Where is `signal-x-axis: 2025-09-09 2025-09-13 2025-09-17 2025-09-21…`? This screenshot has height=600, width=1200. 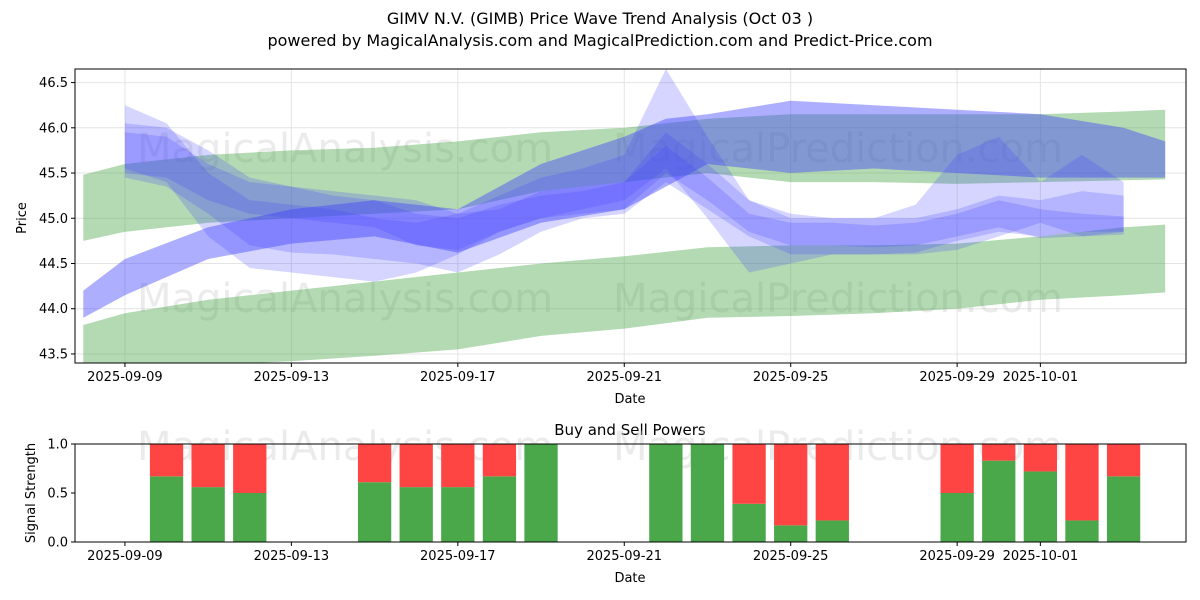 signal-x-axis: 2025-09-09 2025-09-13 2025-09-17 2025-09-21… is located at coordinates (582, 553).